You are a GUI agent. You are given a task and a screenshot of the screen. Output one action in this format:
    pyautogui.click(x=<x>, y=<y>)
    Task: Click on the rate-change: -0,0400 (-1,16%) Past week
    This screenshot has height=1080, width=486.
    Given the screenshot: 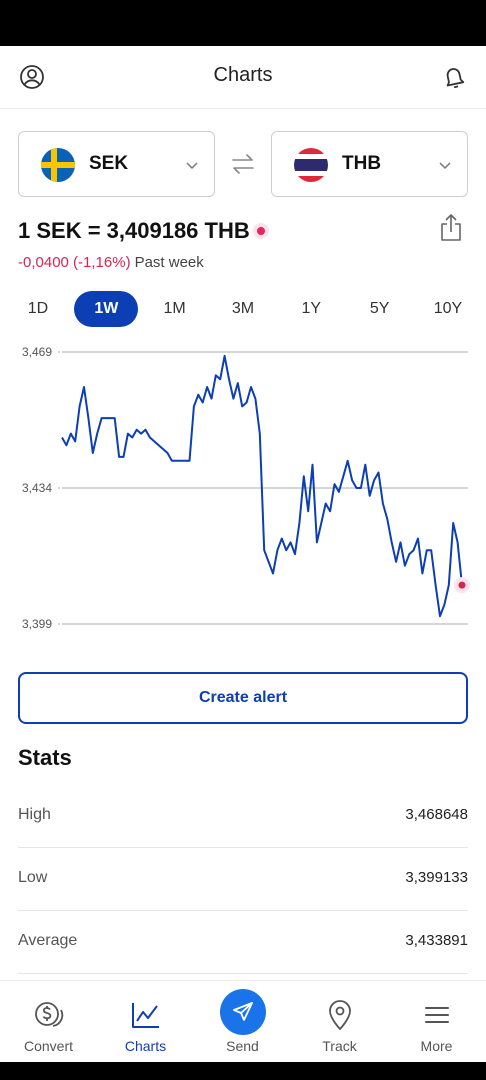 What is the action you would take?
    pyautogui.click(x=111, y=262)
    